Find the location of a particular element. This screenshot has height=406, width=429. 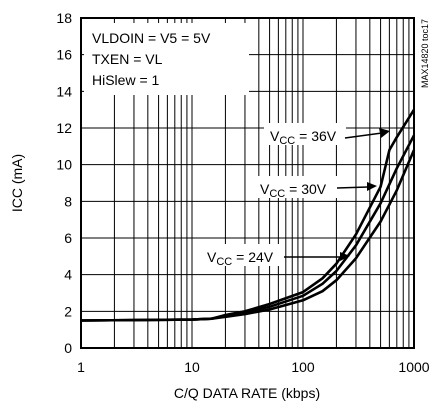

x-tick-label: 100 is located at coordinates (303, 367).